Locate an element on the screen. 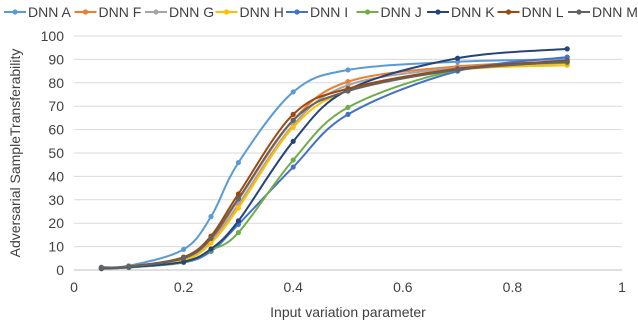 Image resolution: width=638 pixels, height=322 pixels. y-tick-label: 20 is located at coordinates (56, 223).